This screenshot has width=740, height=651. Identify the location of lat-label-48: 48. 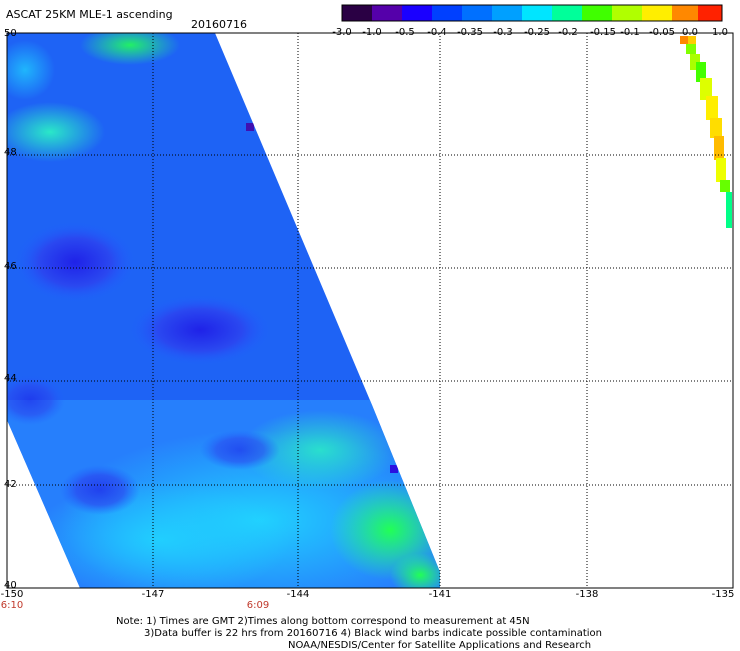
(10, 152).